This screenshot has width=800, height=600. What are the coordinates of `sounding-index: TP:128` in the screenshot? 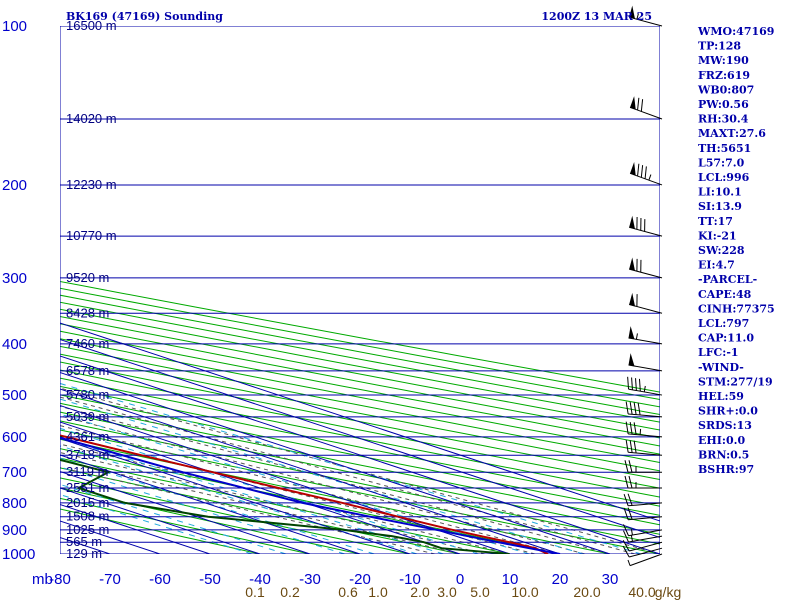 It's located at (719, 46).